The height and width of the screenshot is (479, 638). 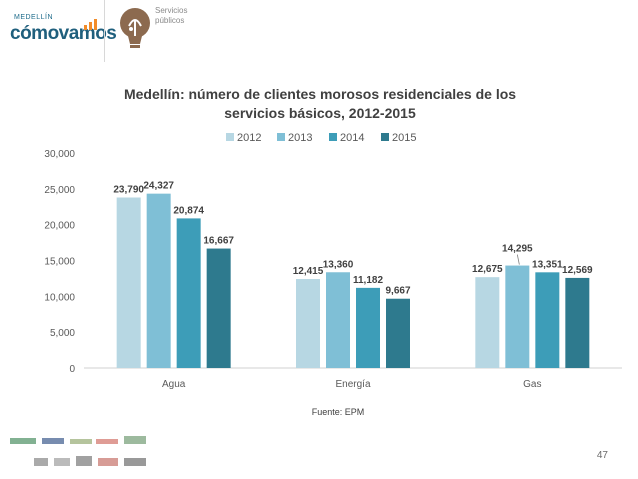 I want to click on x-tick-label: Agua, so click(x=174, y=384).